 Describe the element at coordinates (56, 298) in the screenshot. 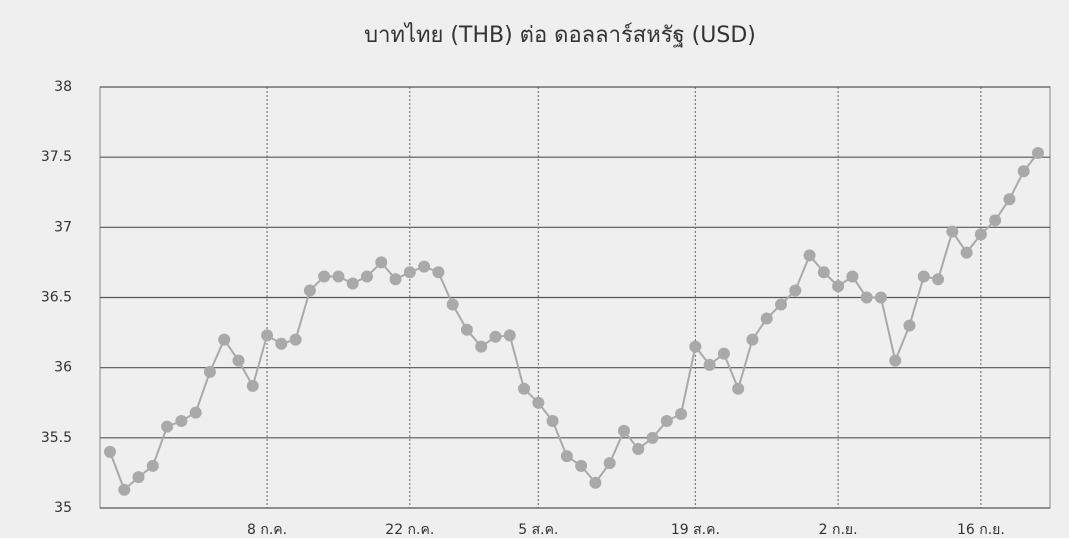

I see `y-tick-label: 36.5` at that location.